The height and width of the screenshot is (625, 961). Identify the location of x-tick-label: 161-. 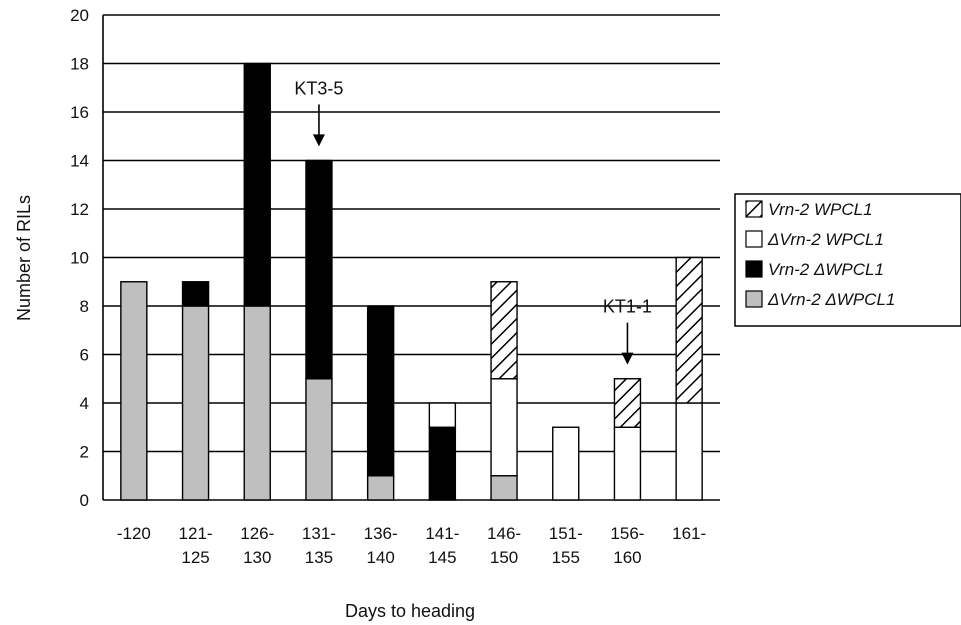
(689, 533).